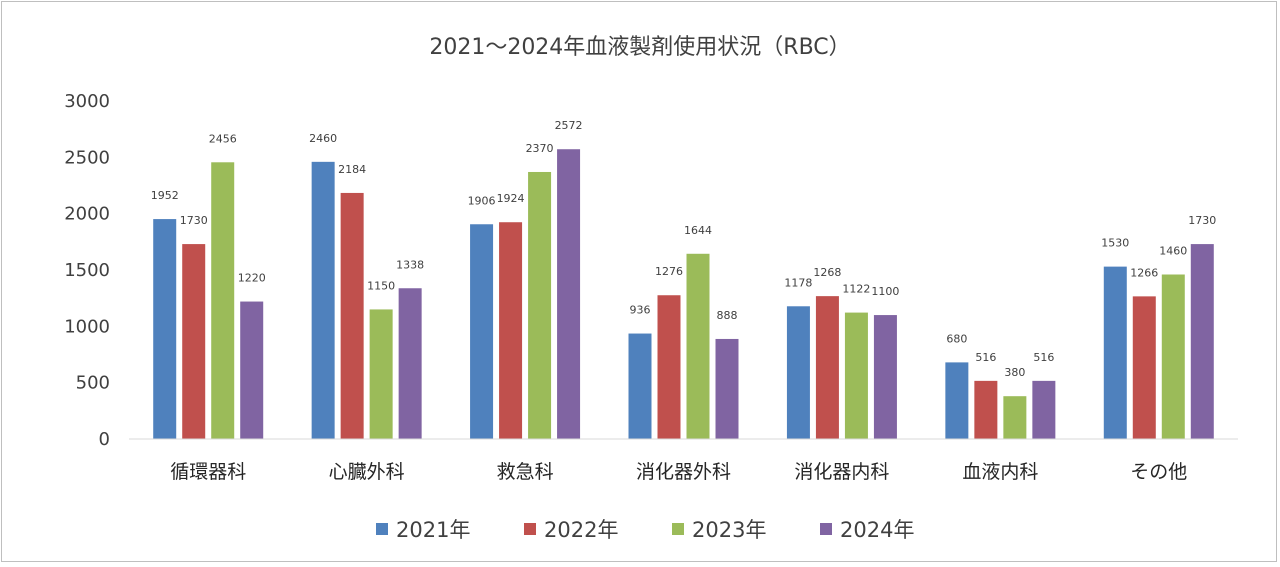 Image resolution: width=1280 pixels, height=567 pixels. Describe the element at coordinates (352, 169) in the screenshot. I see `data-label: 2184` at that location.